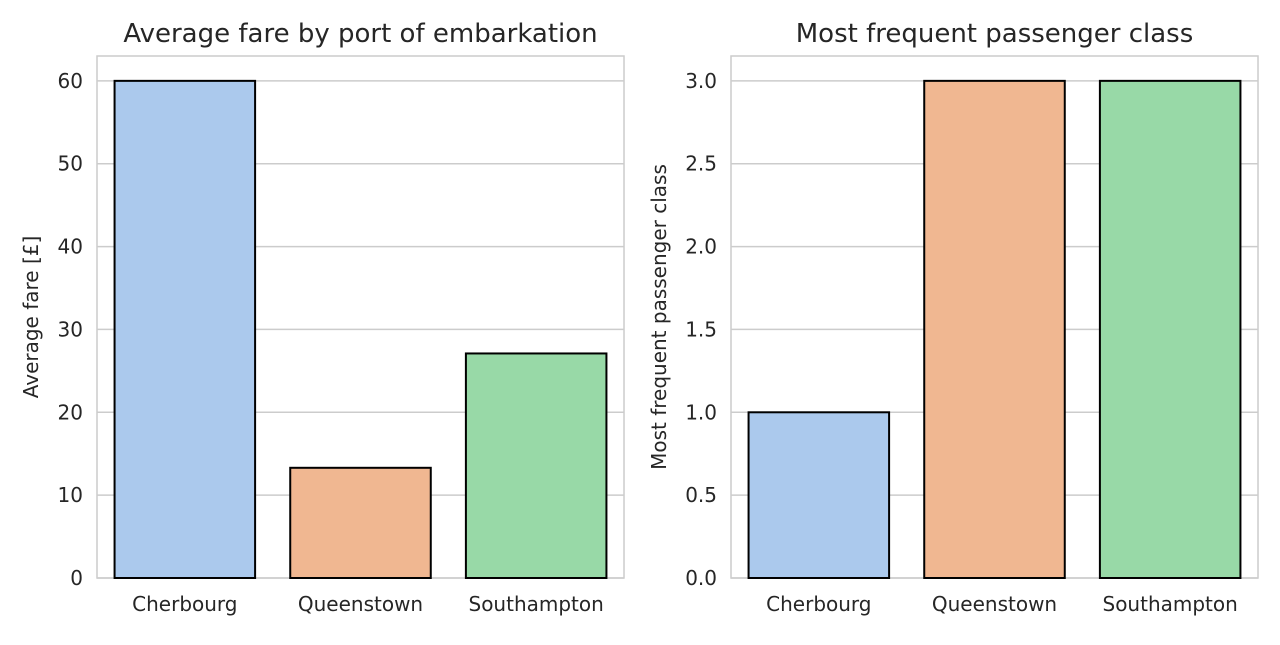 The image size is (1280, 645). Describe the element at coordinates (994, 329) in the screenshot. I see `panel2-bar-queenstown` at that location.